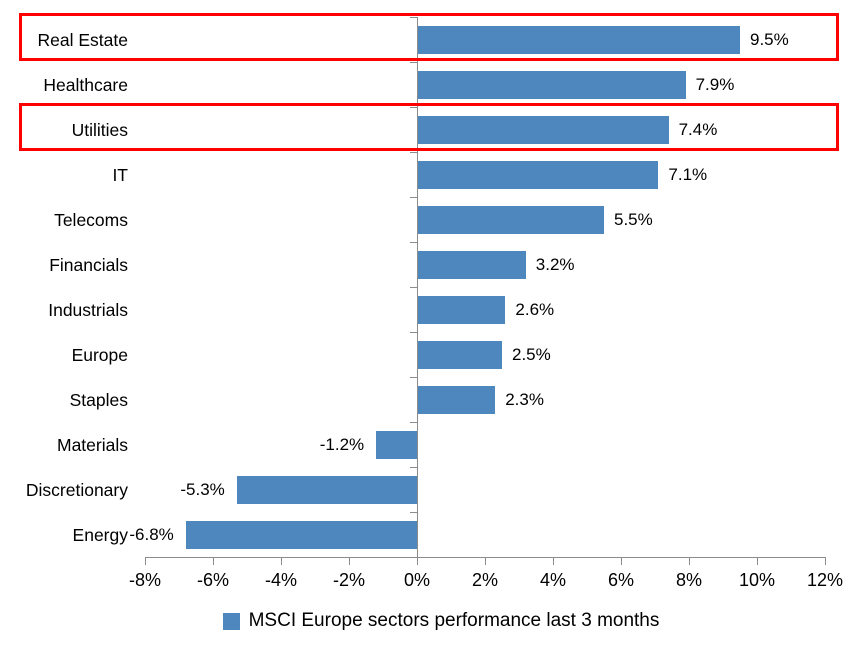 This screenshot has height=651, width=852. I want to click on x-axis-tick-label: -6%, so click(213, 580).